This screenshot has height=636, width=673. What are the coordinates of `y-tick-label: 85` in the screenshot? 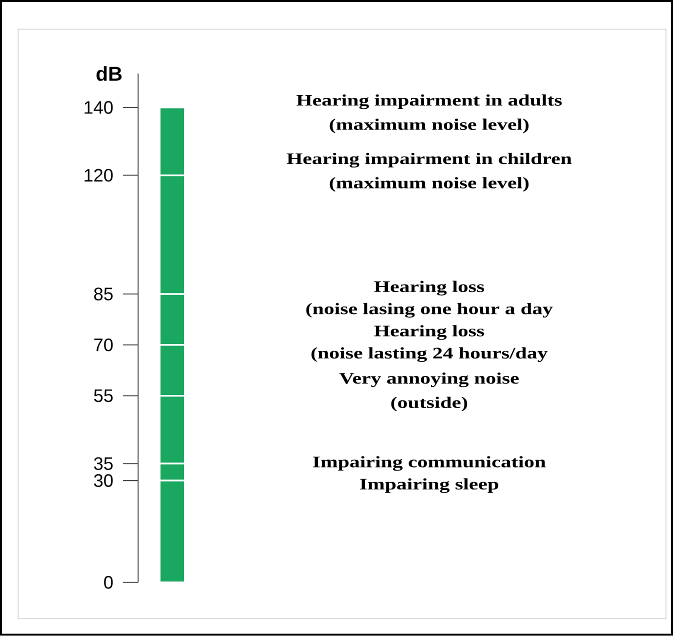 It's located at (103, 294).